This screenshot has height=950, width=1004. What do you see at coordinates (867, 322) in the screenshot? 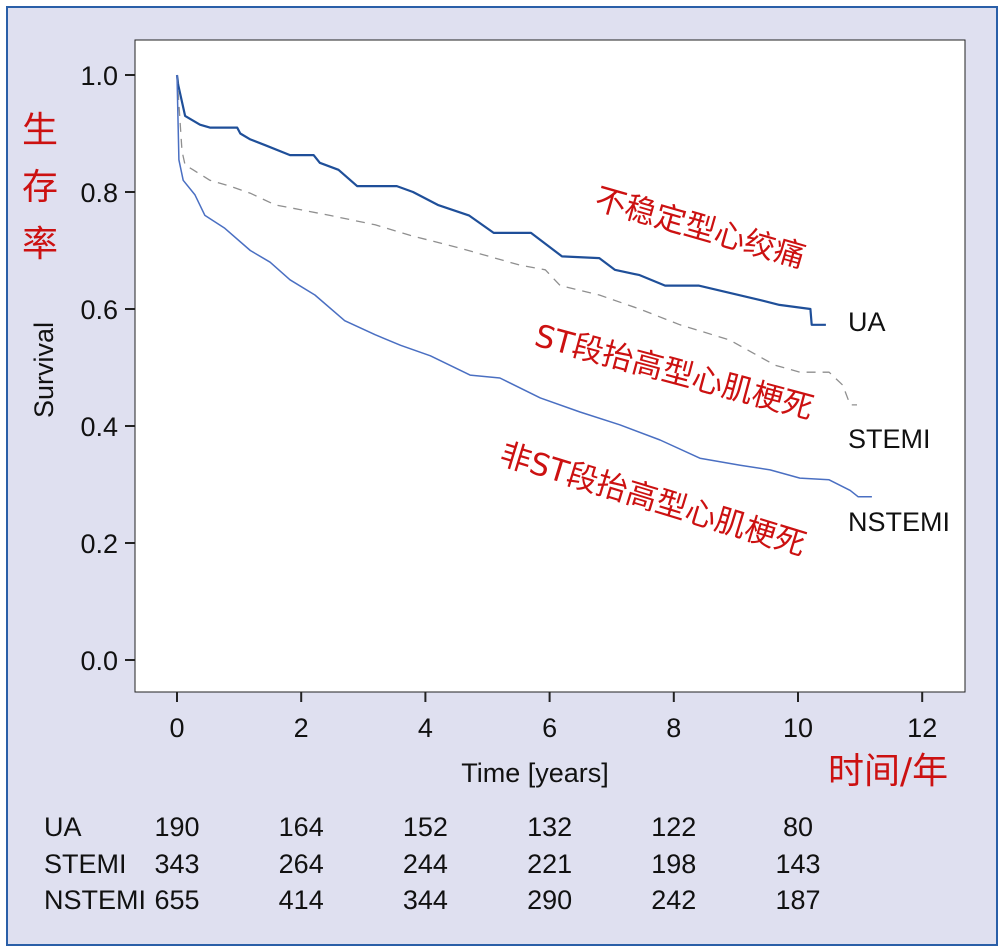
I see `series-label-ua: UA` at bounding box center [867, 322].